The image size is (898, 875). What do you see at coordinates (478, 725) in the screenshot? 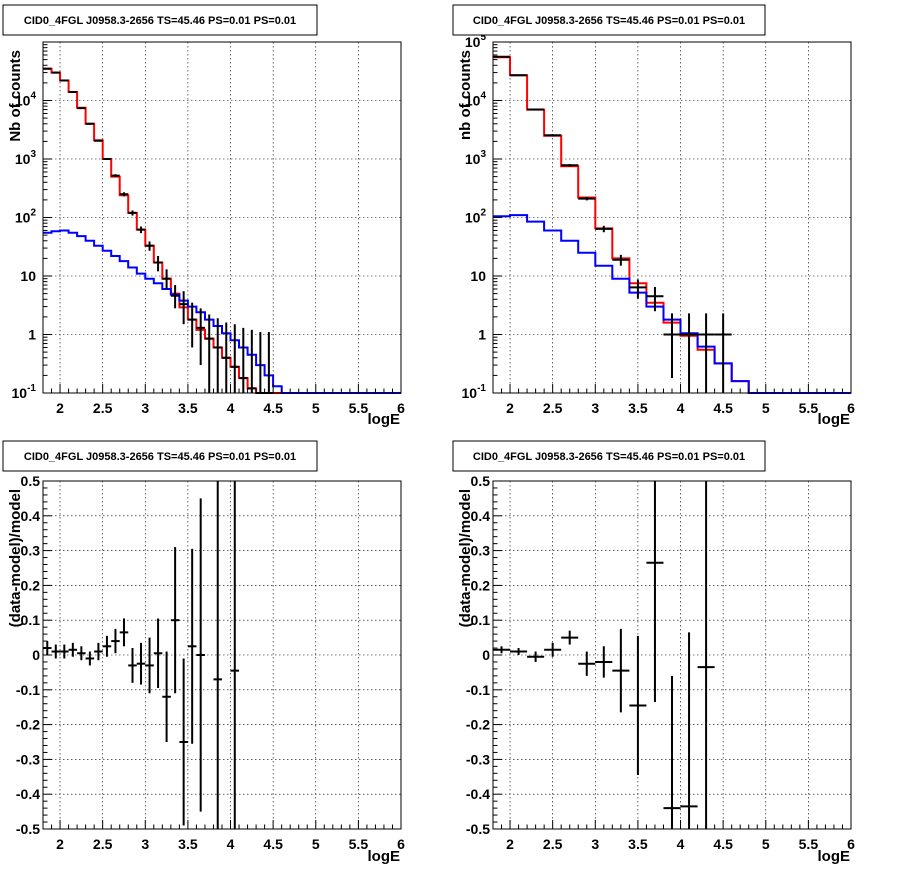
I see `y-tick-label: -0.2` at bounding box center [478, 725].